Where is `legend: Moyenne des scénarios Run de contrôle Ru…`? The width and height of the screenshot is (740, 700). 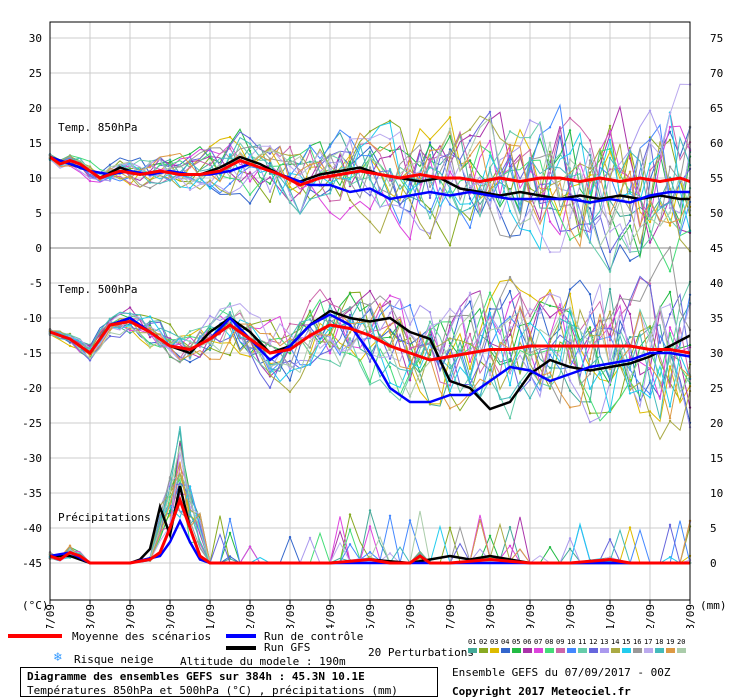 legend: Moyenne des scénarios Run de contrôle Ru… is located at coordinates (370, 664).